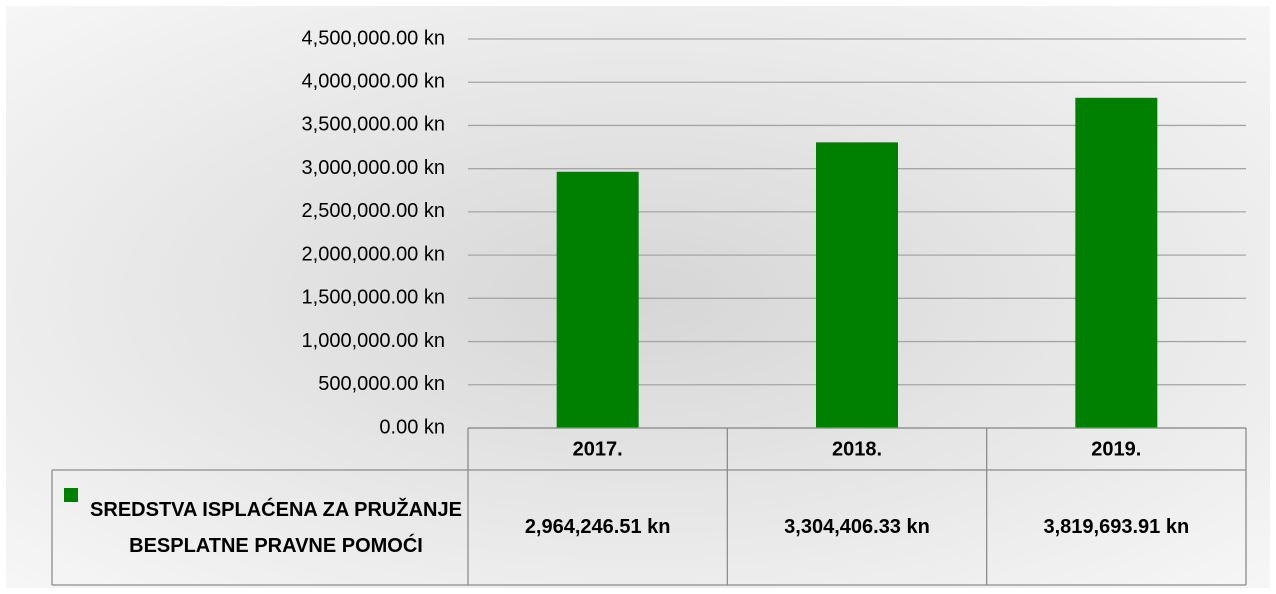 This screenshot has width=1276, height=594. What do you see at coordinates (373, 341) in the screenshot?
I see `y-tick-label: 1,000,000.00 kn` at bounding box center [373, 341].